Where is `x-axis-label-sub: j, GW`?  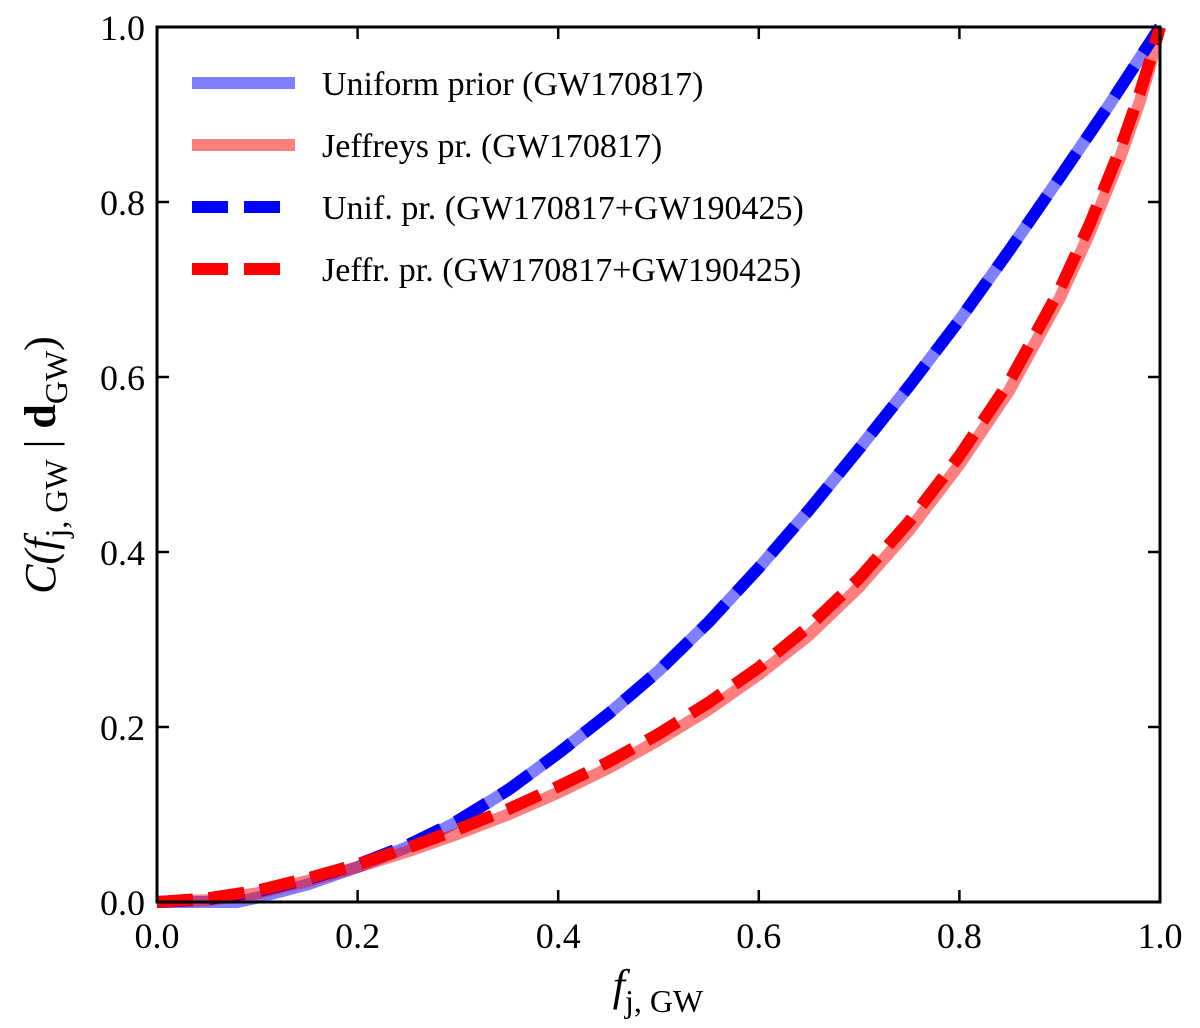 x-axis-label-sub: j, GW is located at coordinates (664, 1001).